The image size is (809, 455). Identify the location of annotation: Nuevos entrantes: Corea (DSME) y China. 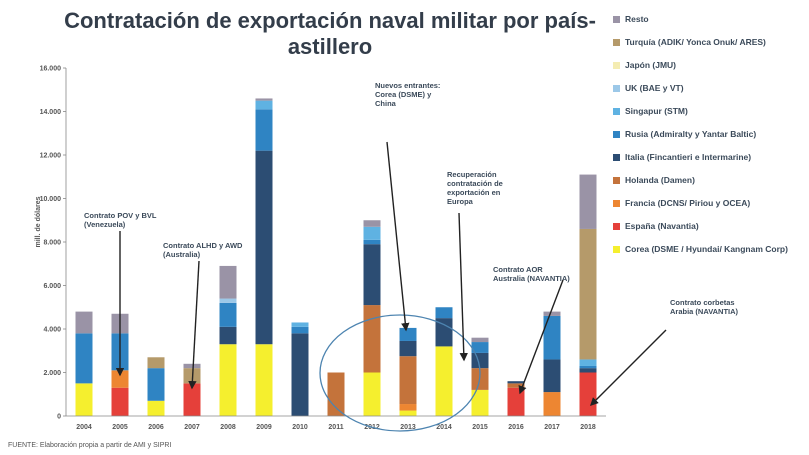
(407, 94).